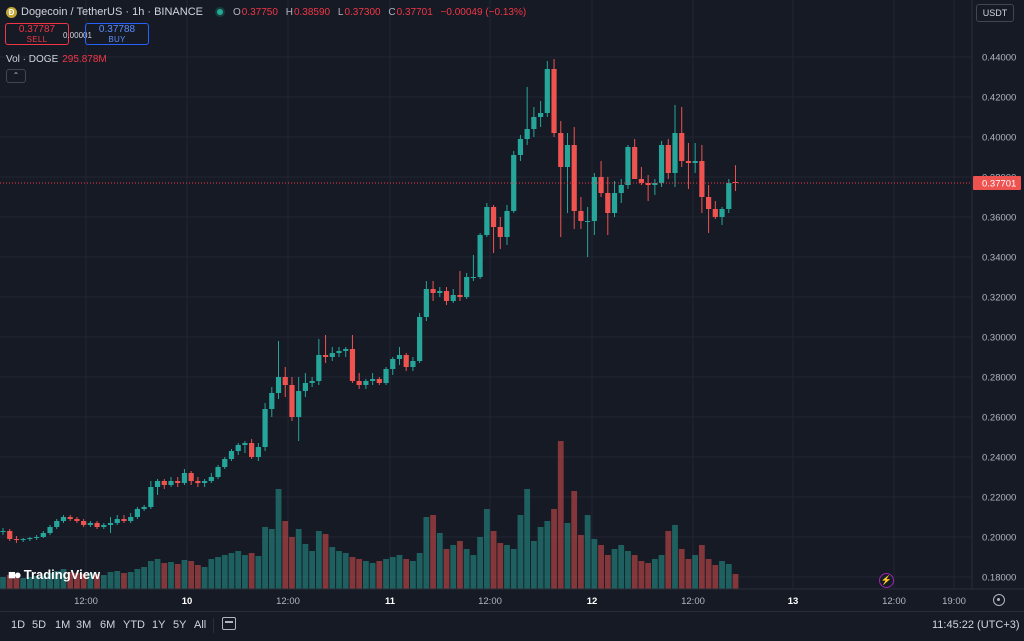 The image size is (1024, 641). I want to click on currency-button: USDT, so click(995, 13).